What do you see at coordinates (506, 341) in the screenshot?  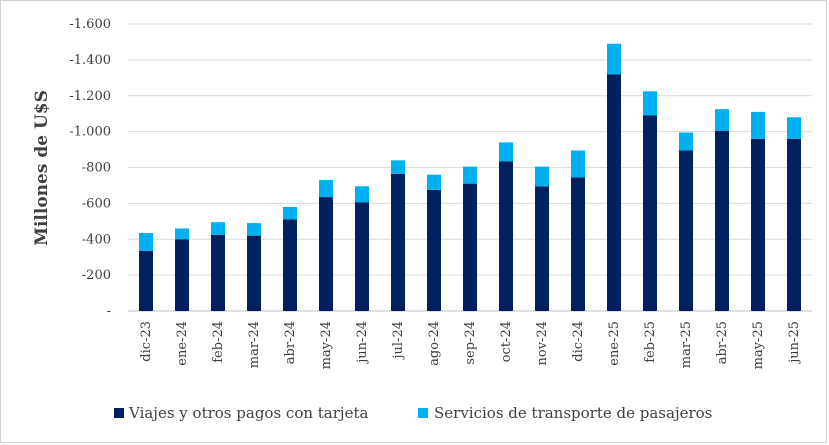 I see `x-tick-label: oct-24` at bounding box center [506, 341].